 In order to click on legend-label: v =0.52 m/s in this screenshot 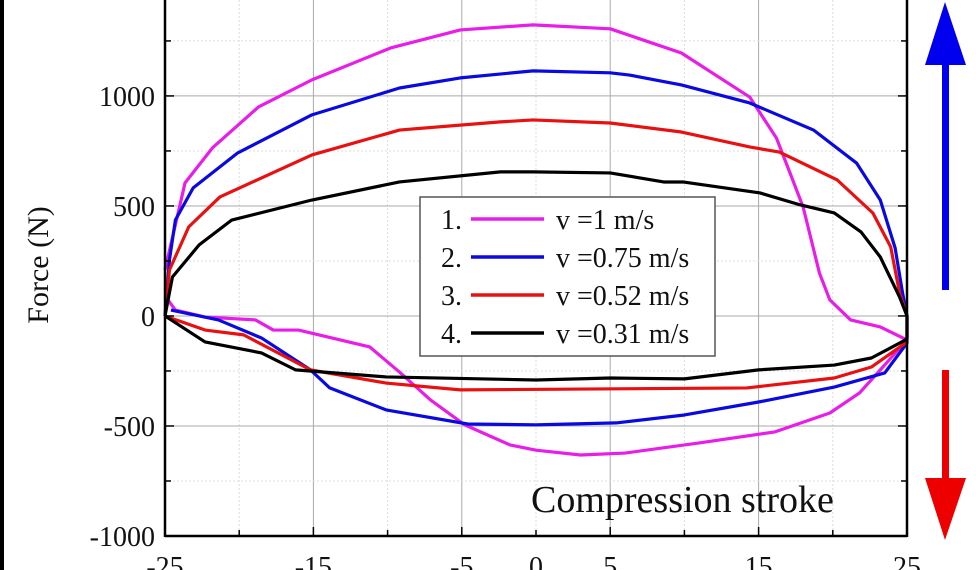, I will do `click(622, 296)`.